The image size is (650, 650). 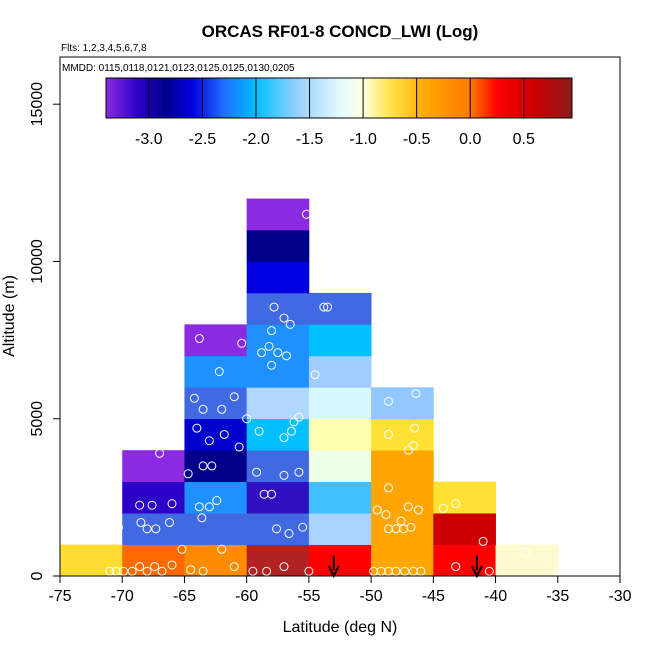 I want to click on colorbar-tick-label: 0.5, so click(x=524, y=139).